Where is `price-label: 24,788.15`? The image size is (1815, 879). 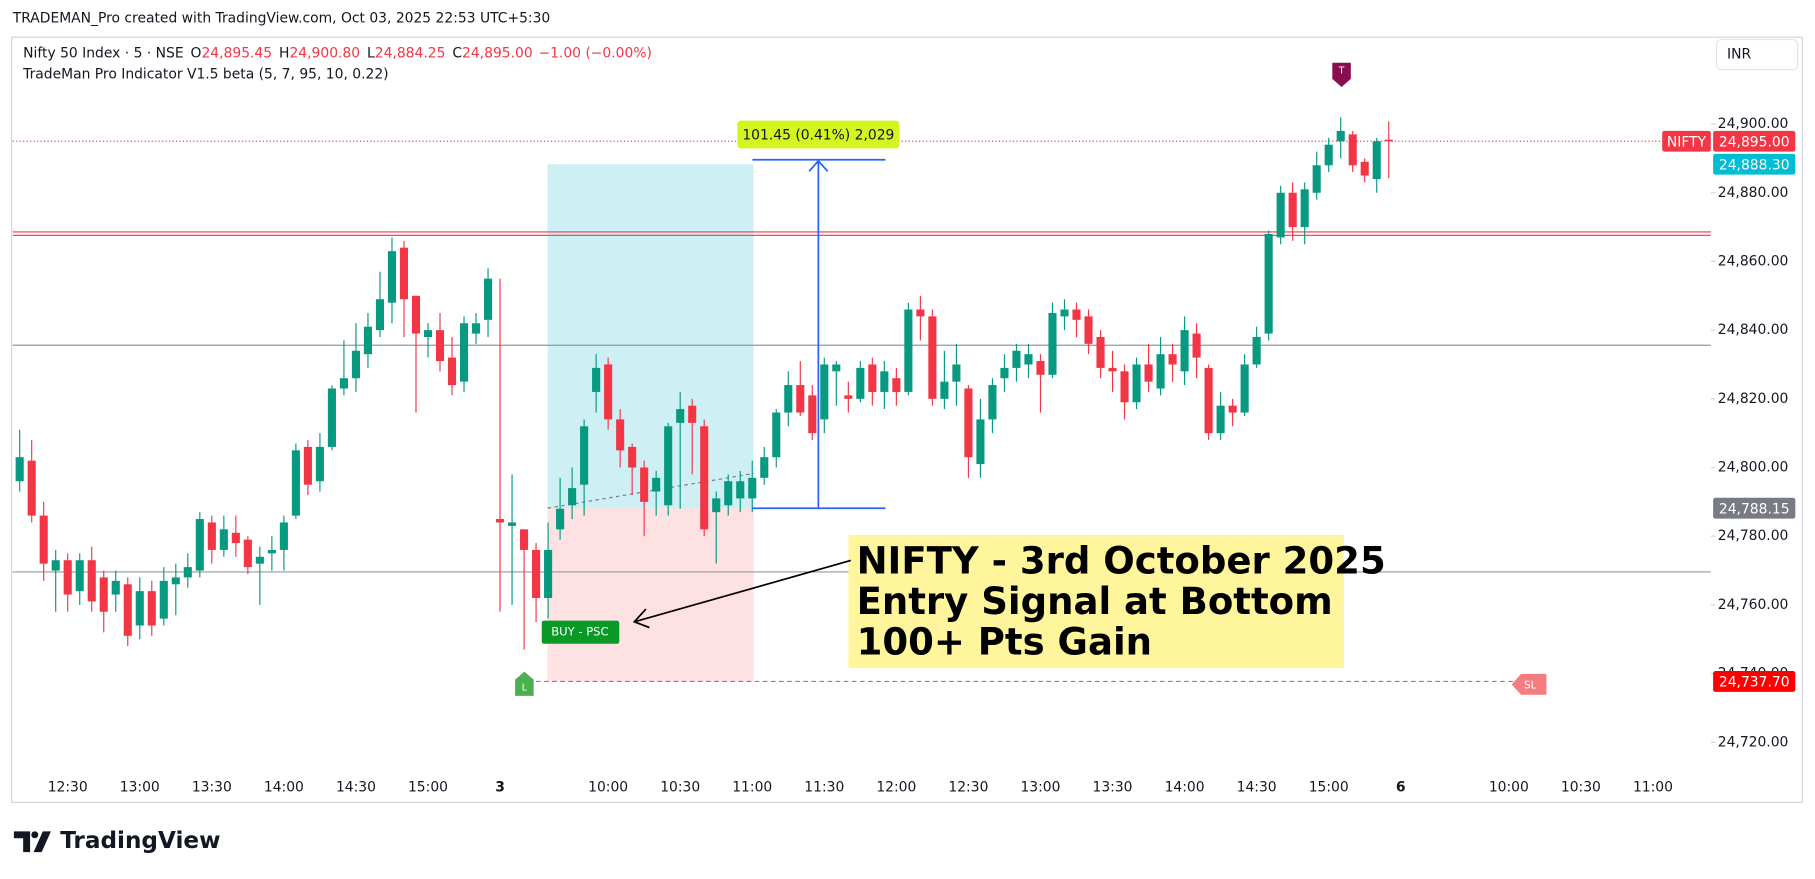
price-label: 24,788.15 is located at coordinates (1754, 509).